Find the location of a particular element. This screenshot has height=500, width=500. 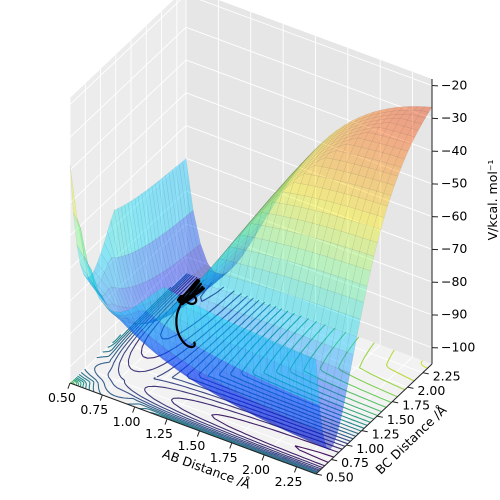

contour-line is located at coordinates (221, 369).